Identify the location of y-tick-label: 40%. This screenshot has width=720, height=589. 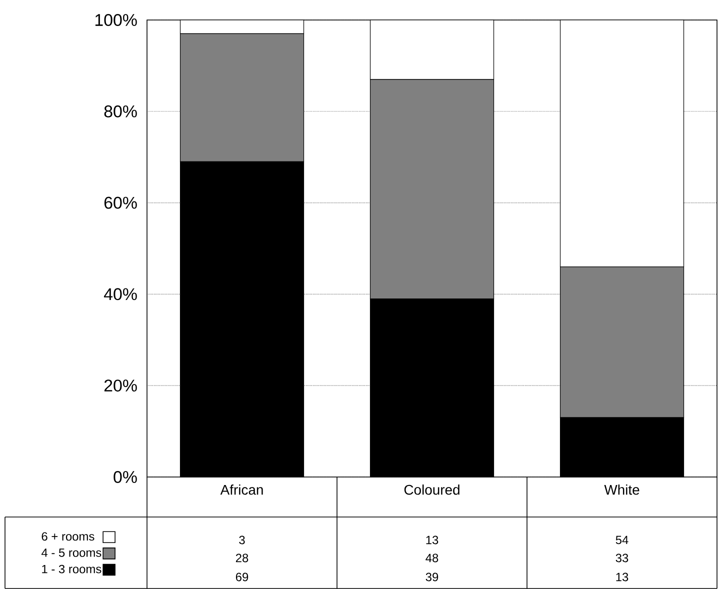
(120, 294).